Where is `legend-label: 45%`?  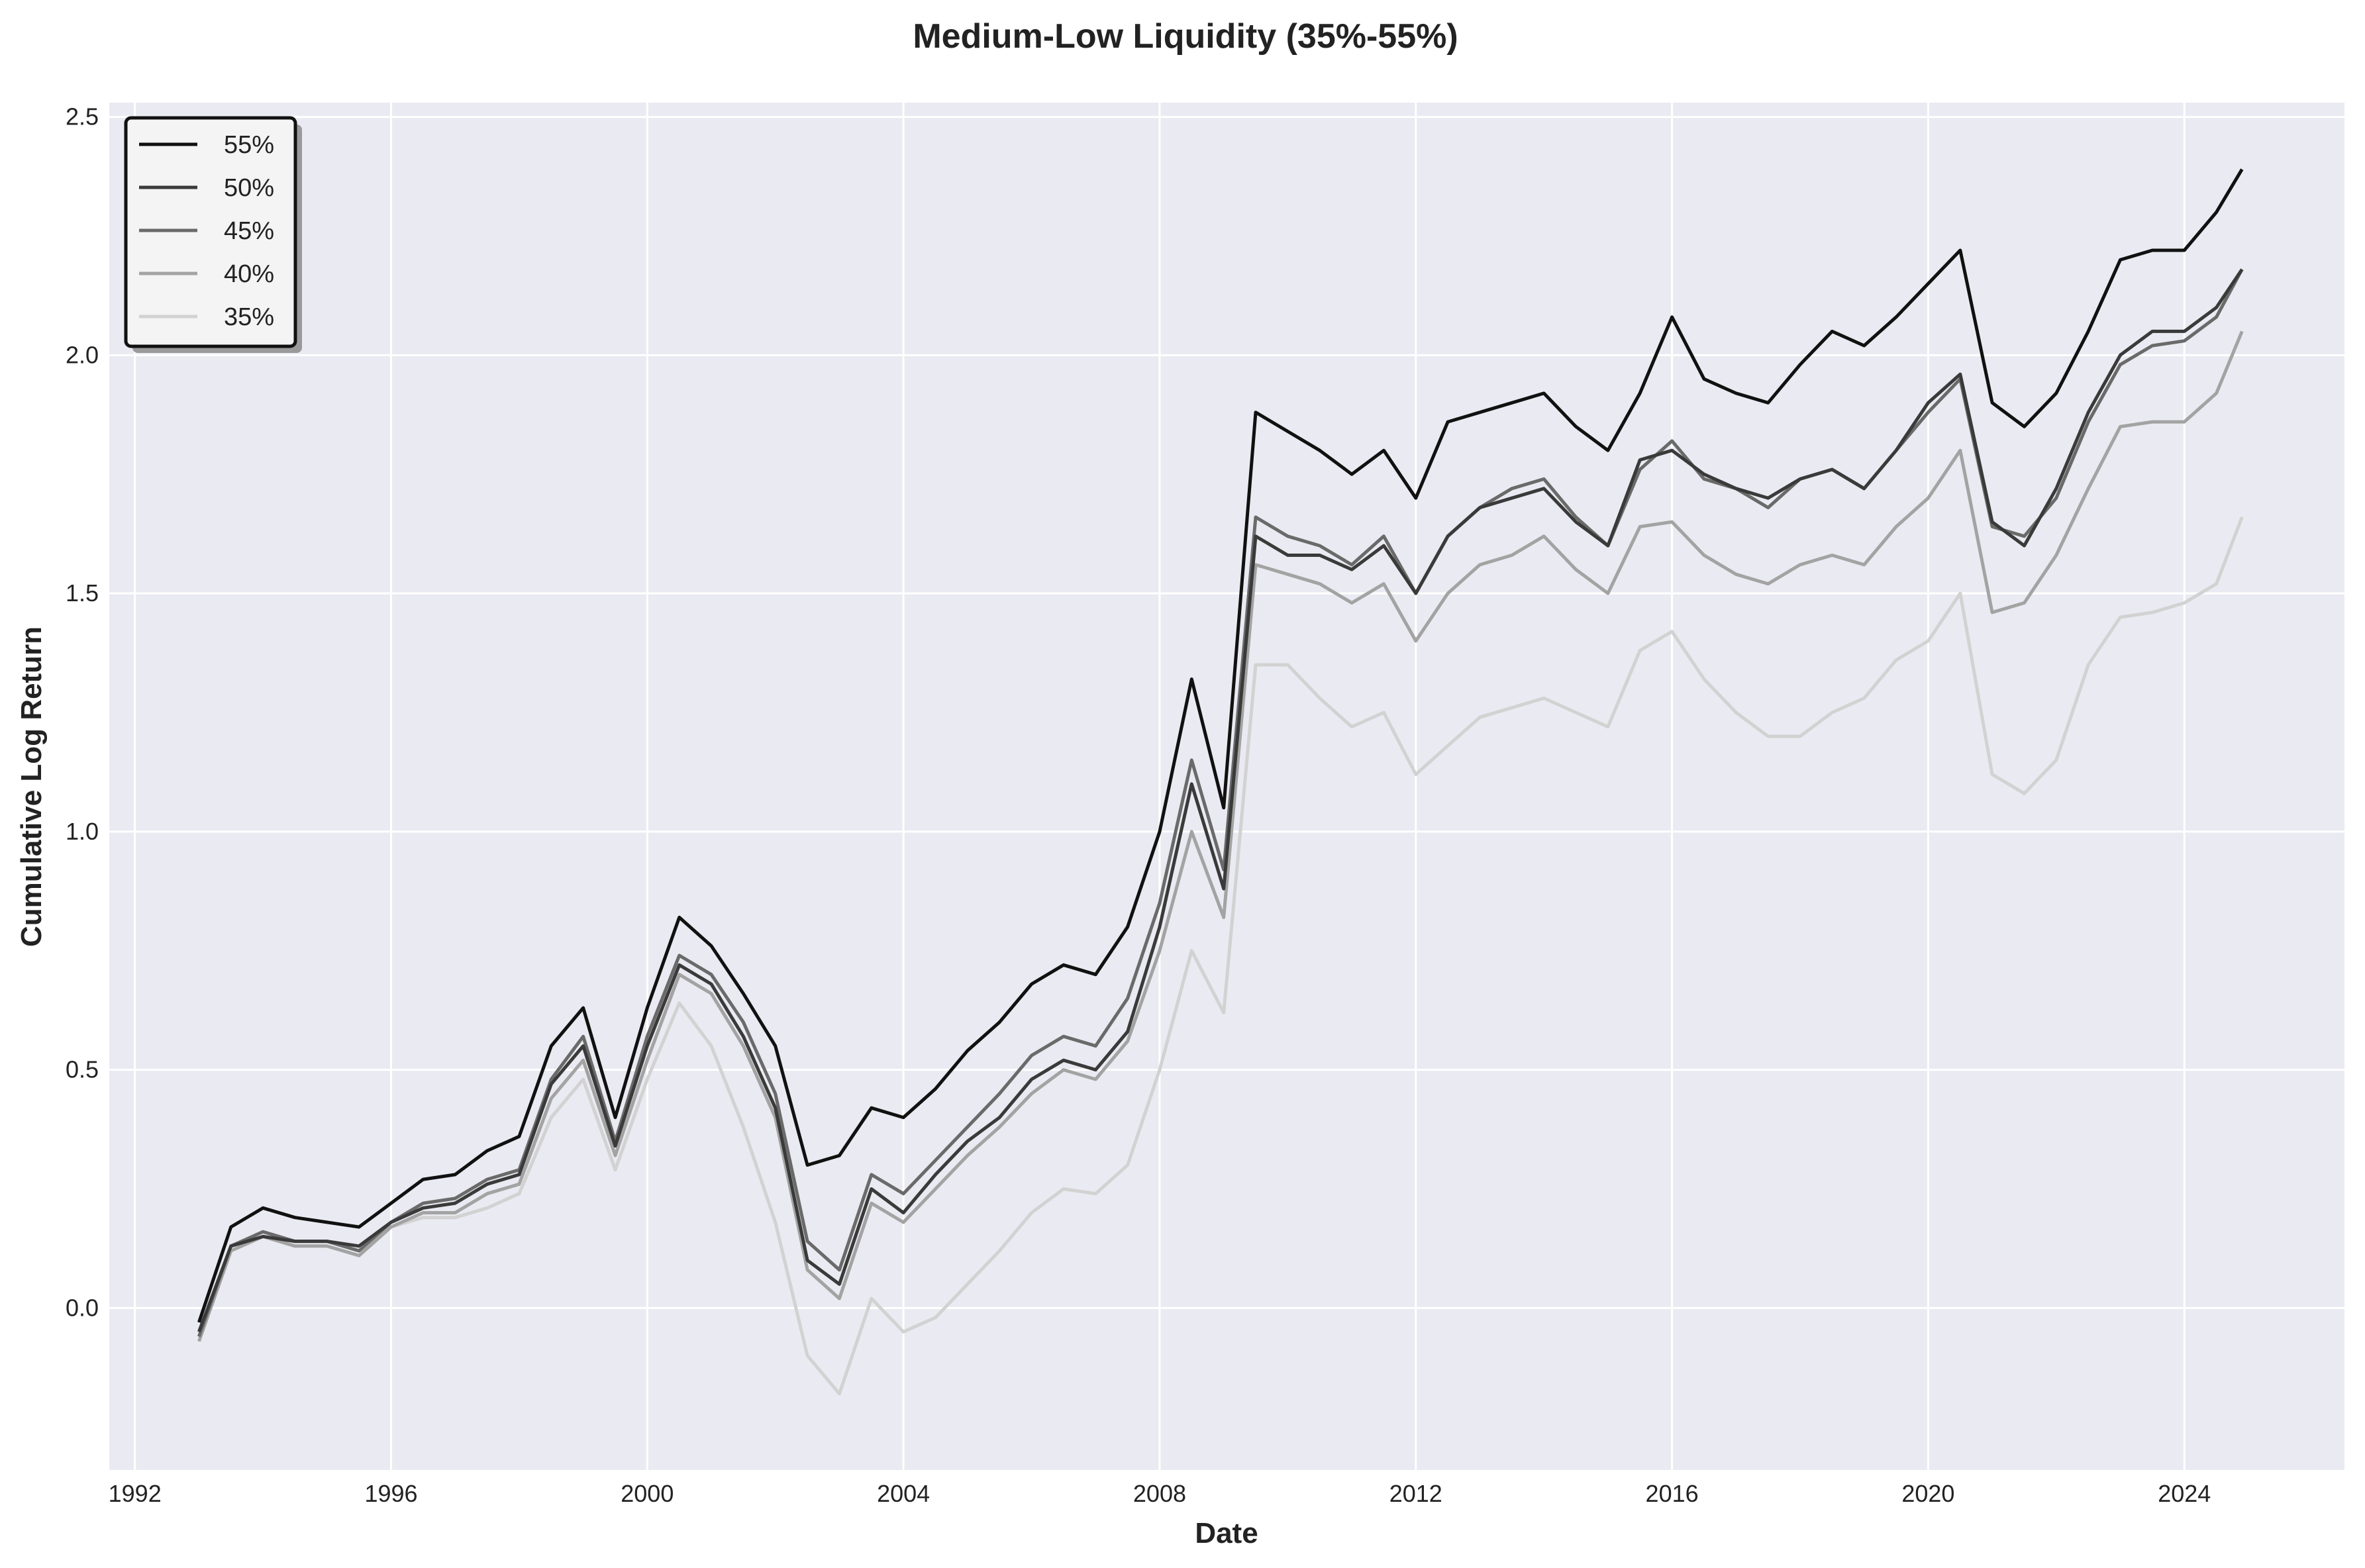 legend-label: 45% is located at coordinates (249, 231).